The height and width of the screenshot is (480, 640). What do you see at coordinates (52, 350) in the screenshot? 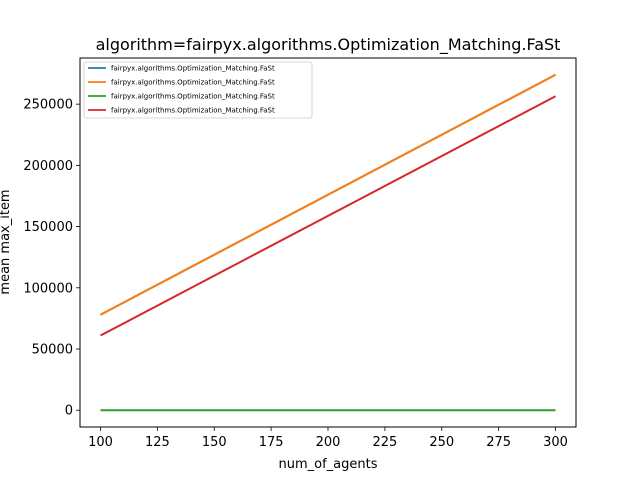
I see `y-tick-label: 50000` at bounding box center [52, 350].